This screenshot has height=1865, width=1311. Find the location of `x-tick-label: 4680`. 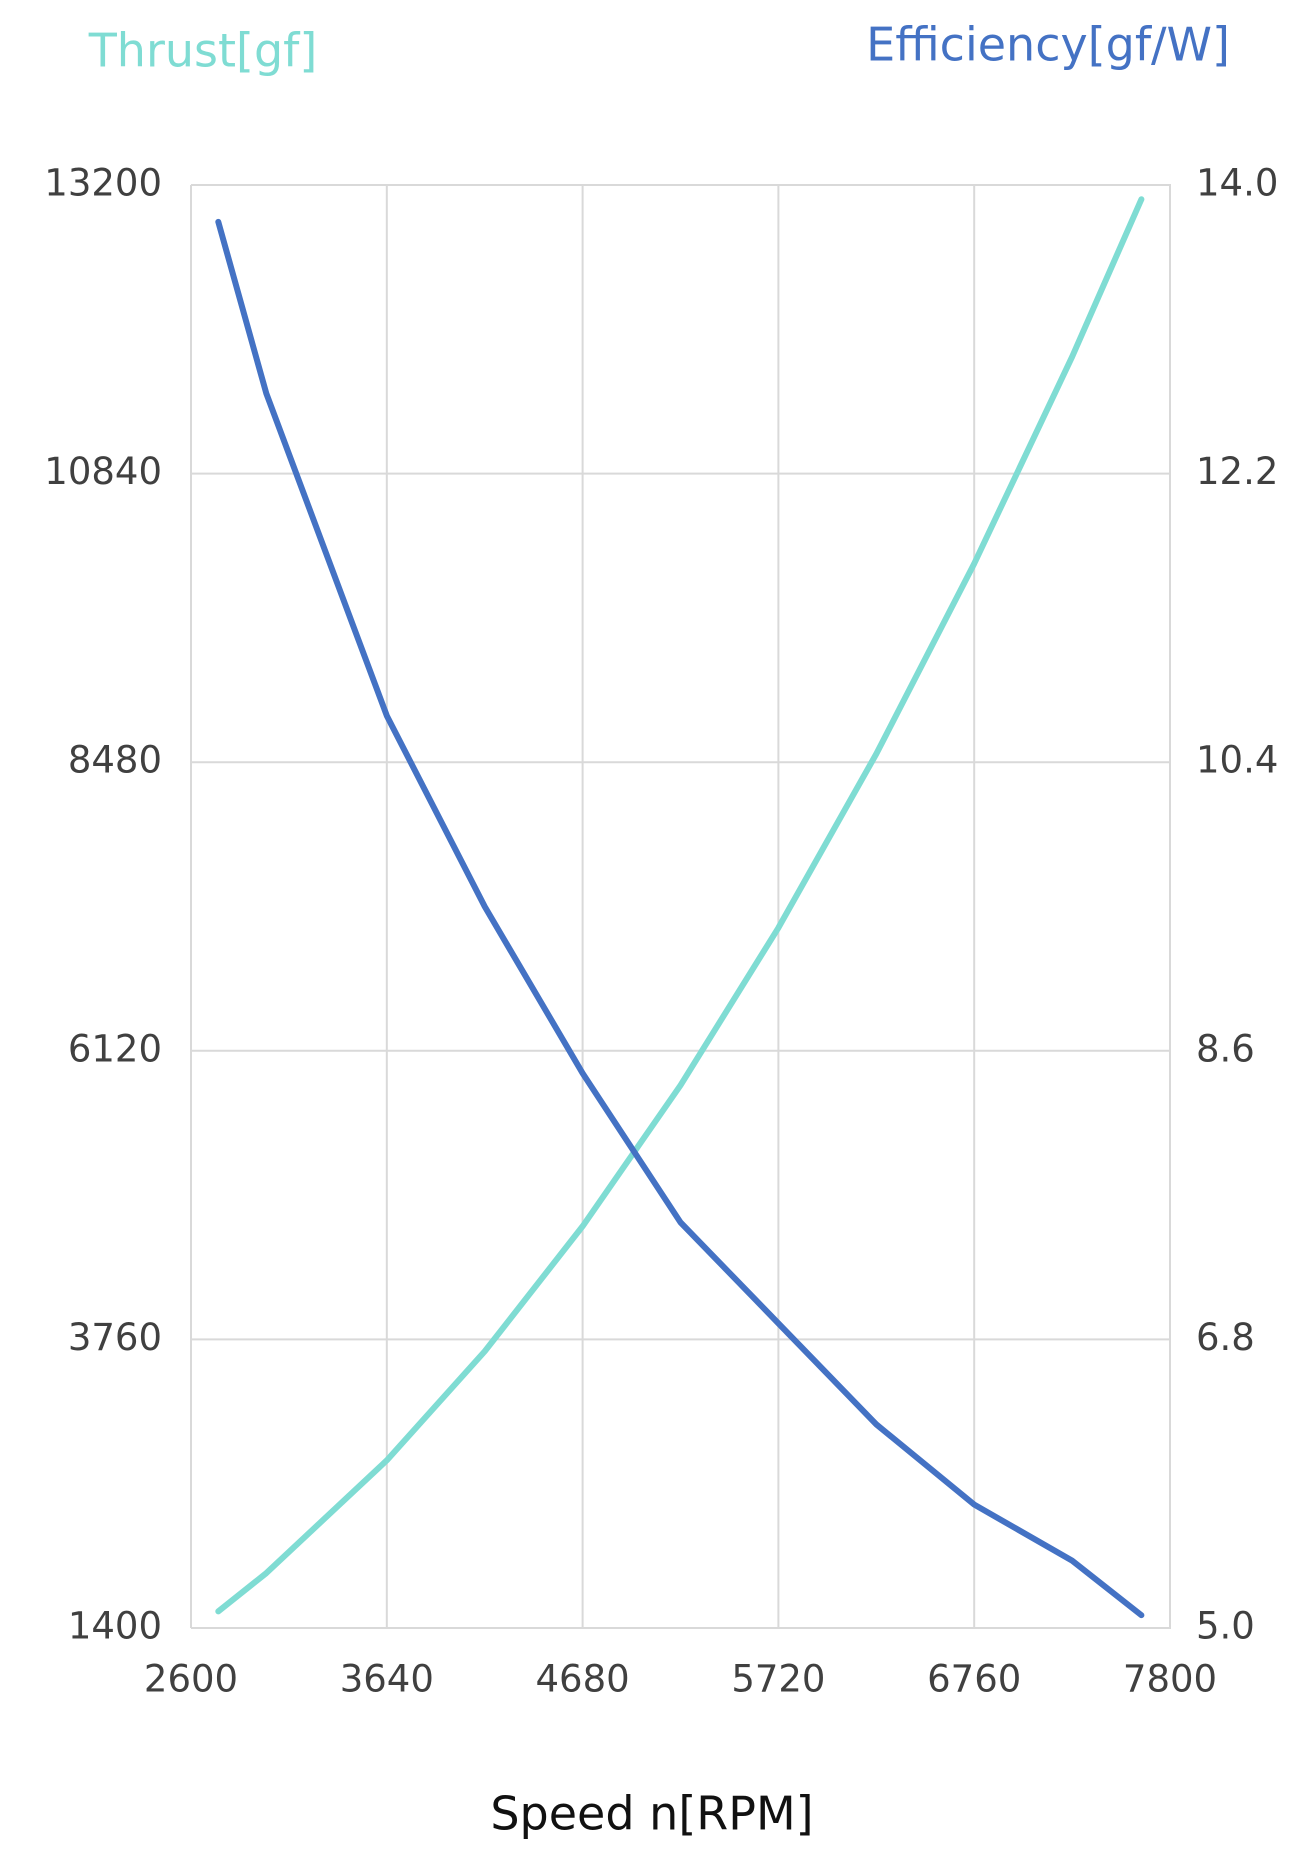

x-tick-label: 4680 is located at coordinates (583, 1679).